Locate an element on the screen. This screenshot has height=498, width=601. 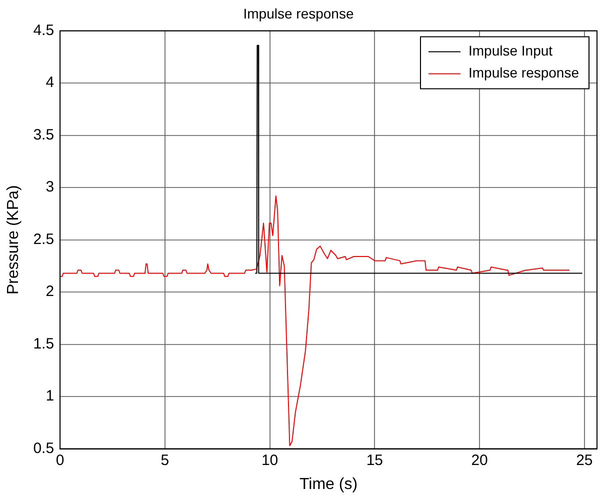
y-tick-label: 3 is located at coordinates (50, 187).